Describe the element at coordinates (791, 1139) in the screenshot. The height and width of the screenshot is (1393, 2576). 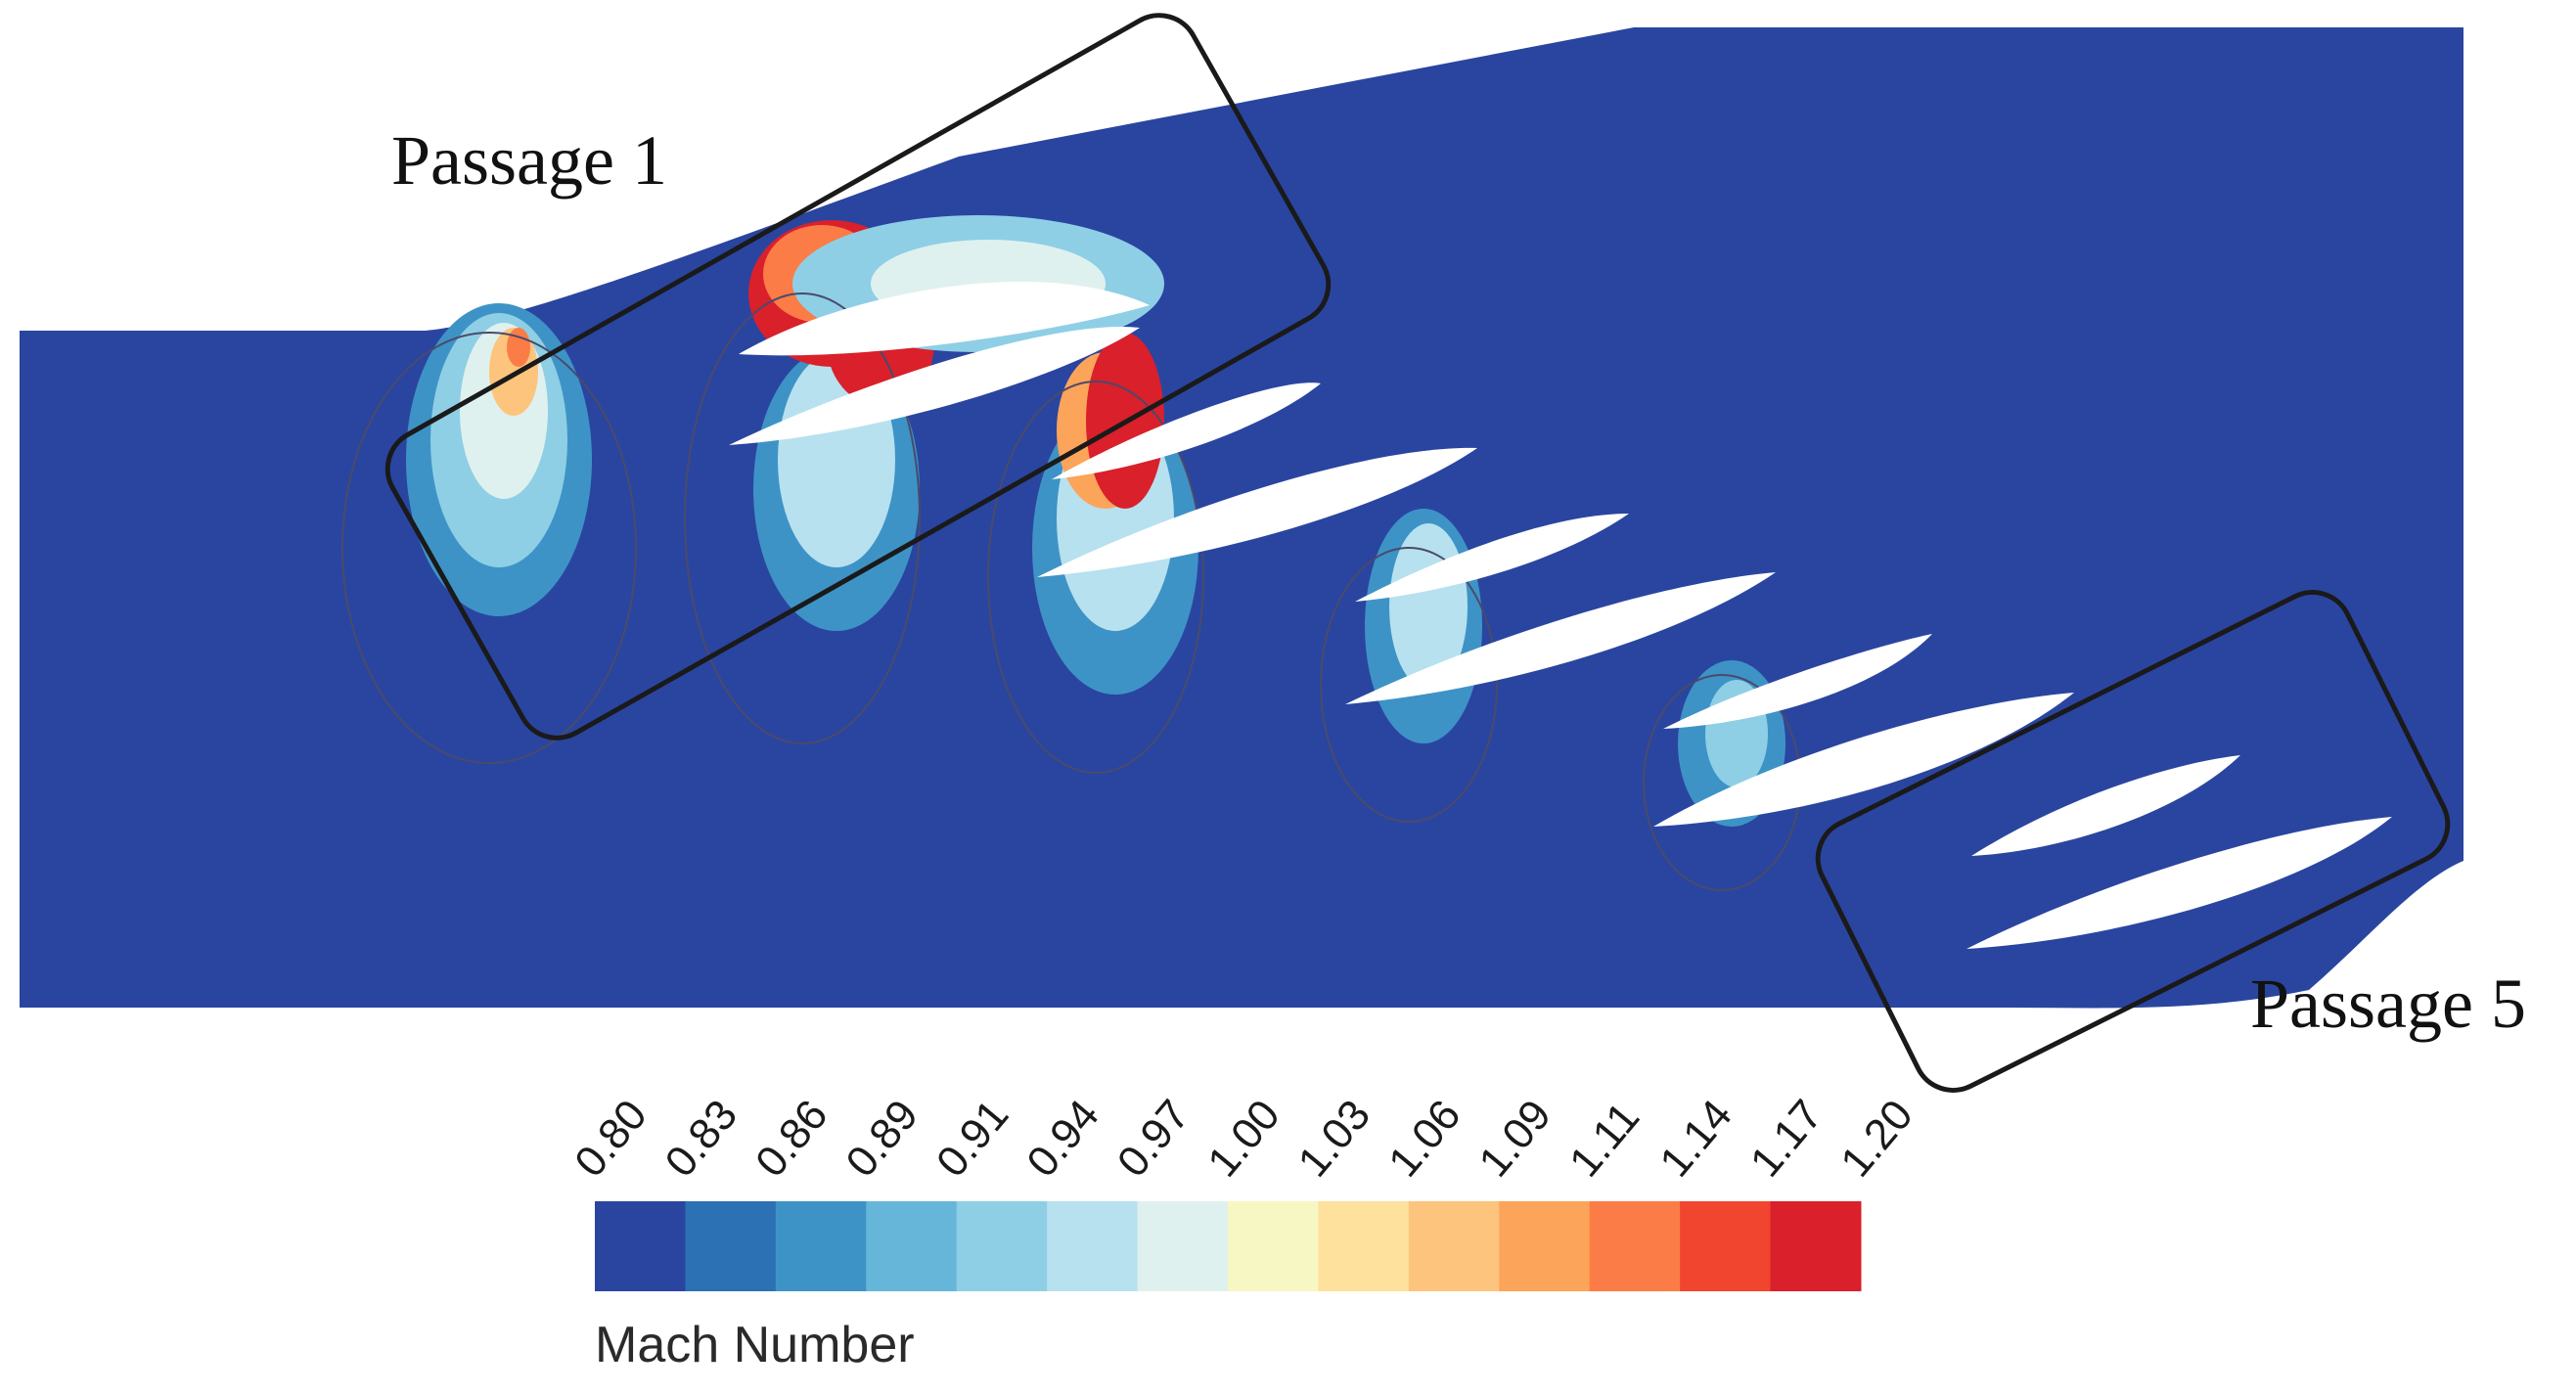
I see `colorbar-tick-label: 0.86` at that location.